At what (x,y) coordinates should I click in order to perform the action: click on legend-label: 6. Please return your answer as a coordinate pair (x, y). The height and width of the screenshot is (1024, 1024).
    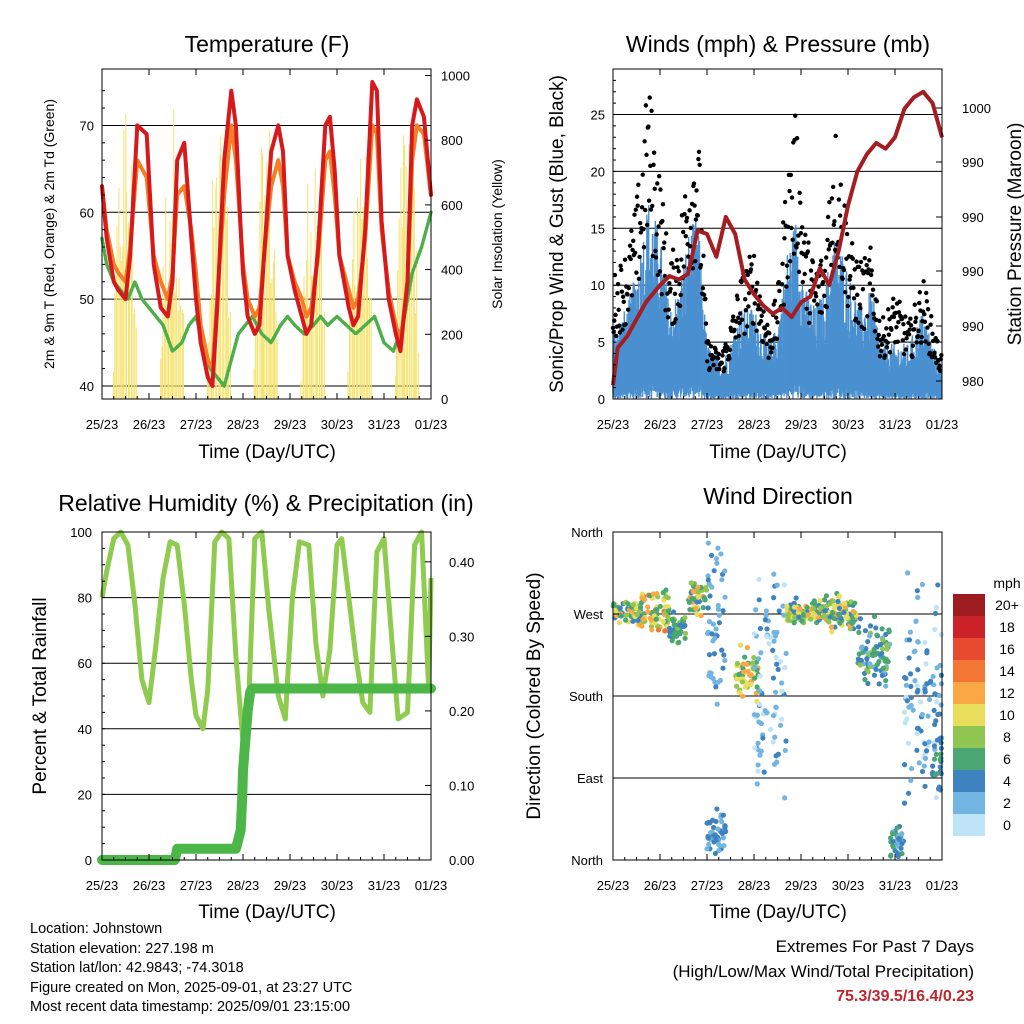
    Looking at the image, I should click on (1007, 759).